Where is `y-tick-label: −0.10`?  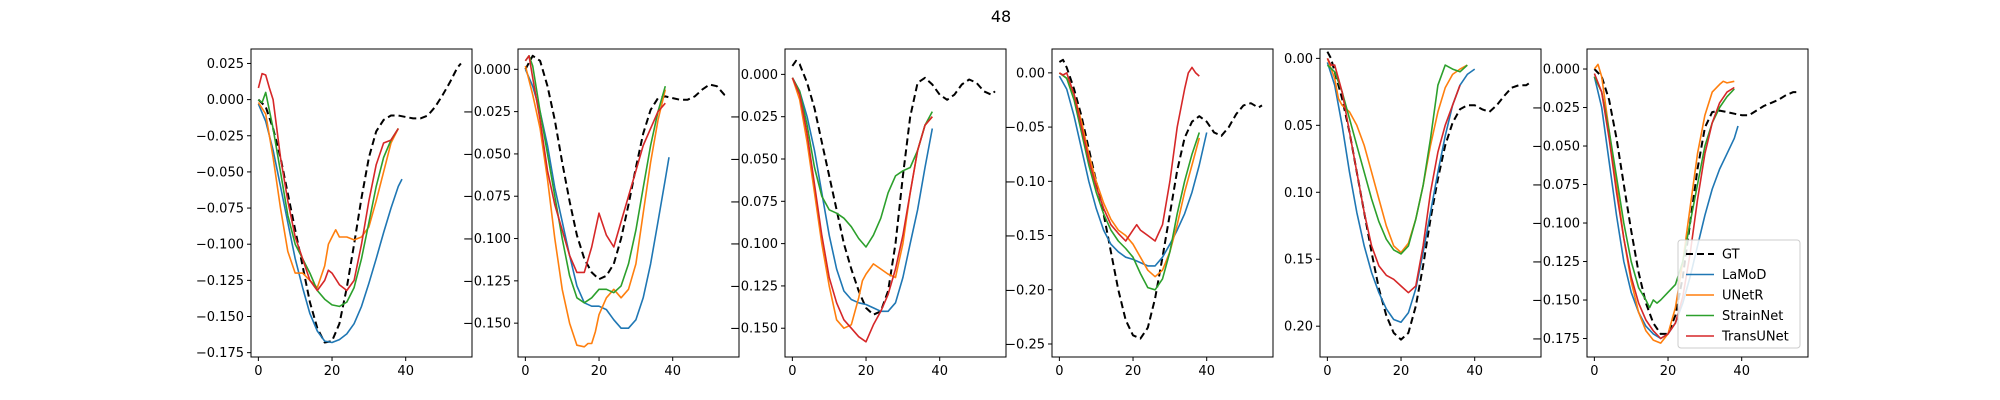
y-tick-label: −0.10 is located at coordinates (1025, 182).